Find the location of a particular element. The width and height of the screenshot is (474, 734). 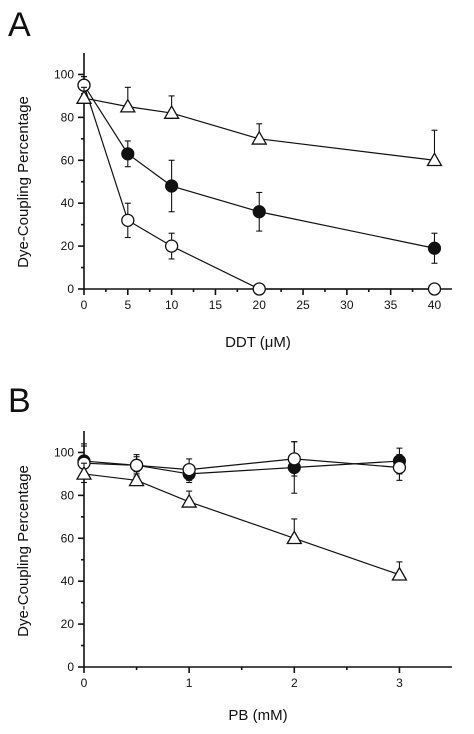

x-tick-label: 3 is located at coordinates (399, 683).